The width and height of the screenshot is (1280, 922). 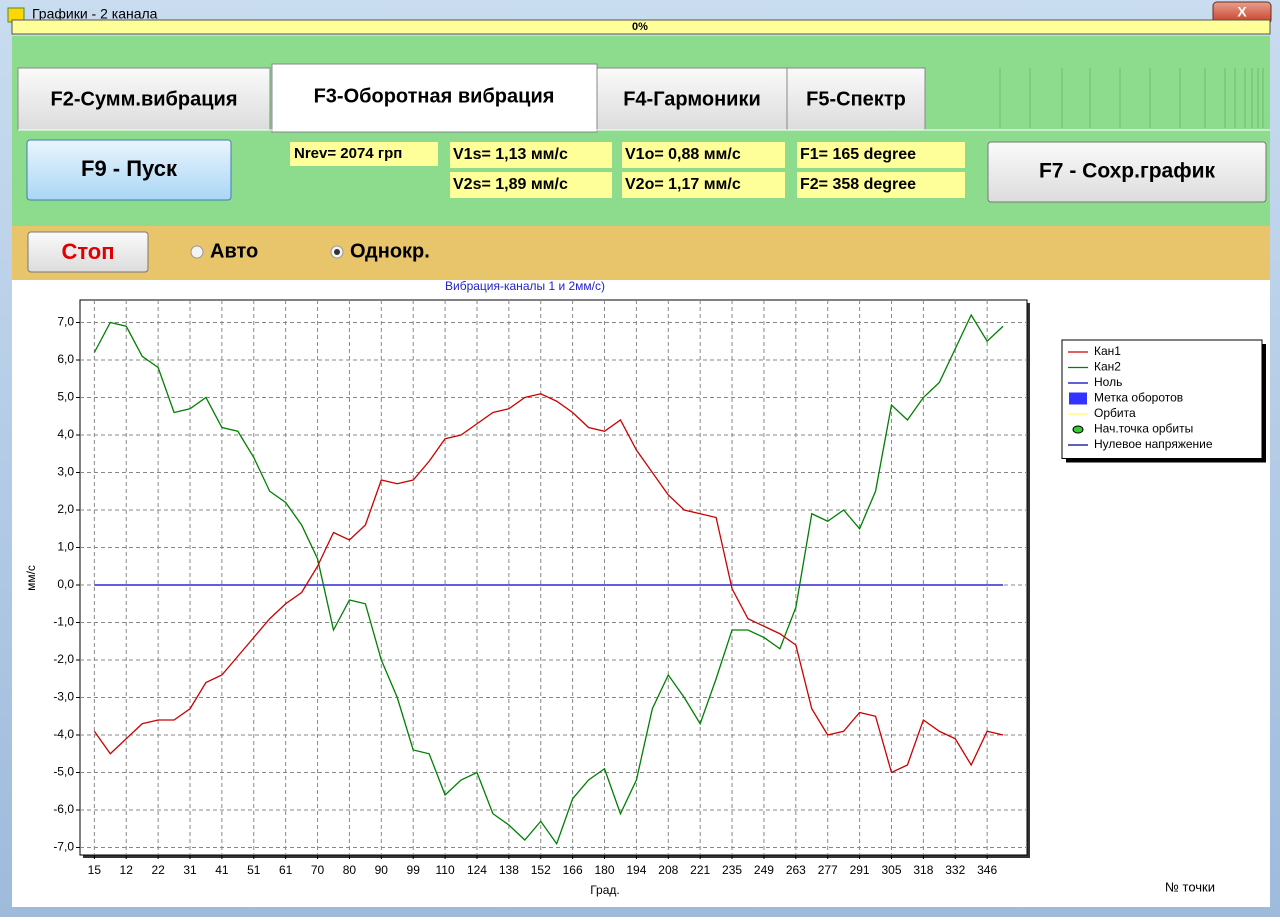 I want to click on y-tick-label: -5,0, so click(x=63, y=772).